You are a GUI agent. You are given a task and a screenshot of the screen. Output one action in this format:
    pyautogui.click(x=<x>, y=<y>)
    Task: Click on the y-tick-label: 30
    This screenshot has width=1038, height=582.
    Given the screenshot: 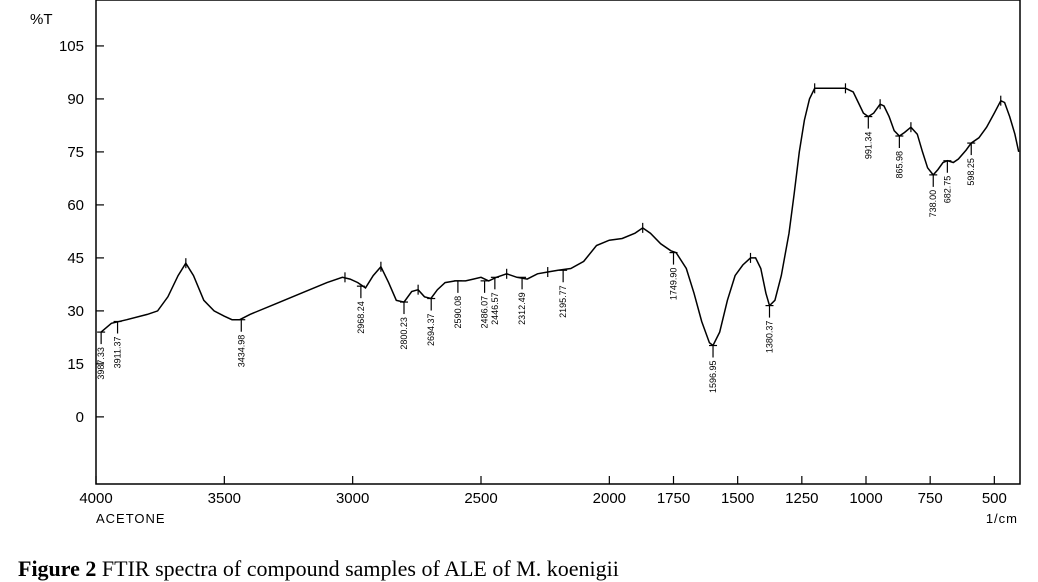 What is the action you would take?
    pyautogui.click(x=75, y=311)
    